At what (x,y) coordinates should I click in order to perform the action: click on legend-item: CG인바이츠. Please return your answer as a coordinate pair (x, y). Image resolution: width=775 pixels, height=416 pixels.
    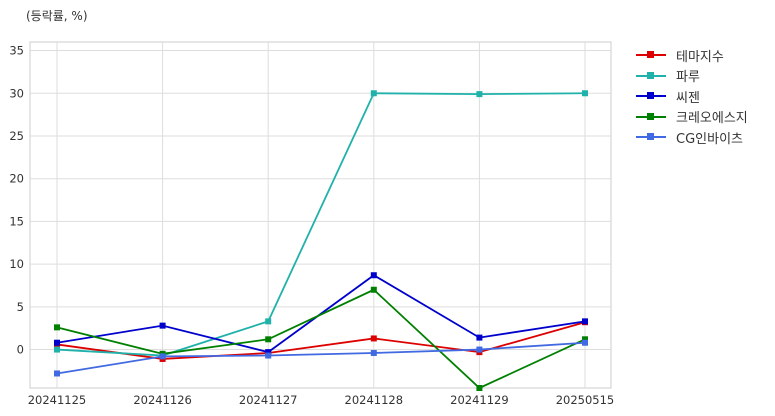
    Looking at the image, I should click on (692, 137).